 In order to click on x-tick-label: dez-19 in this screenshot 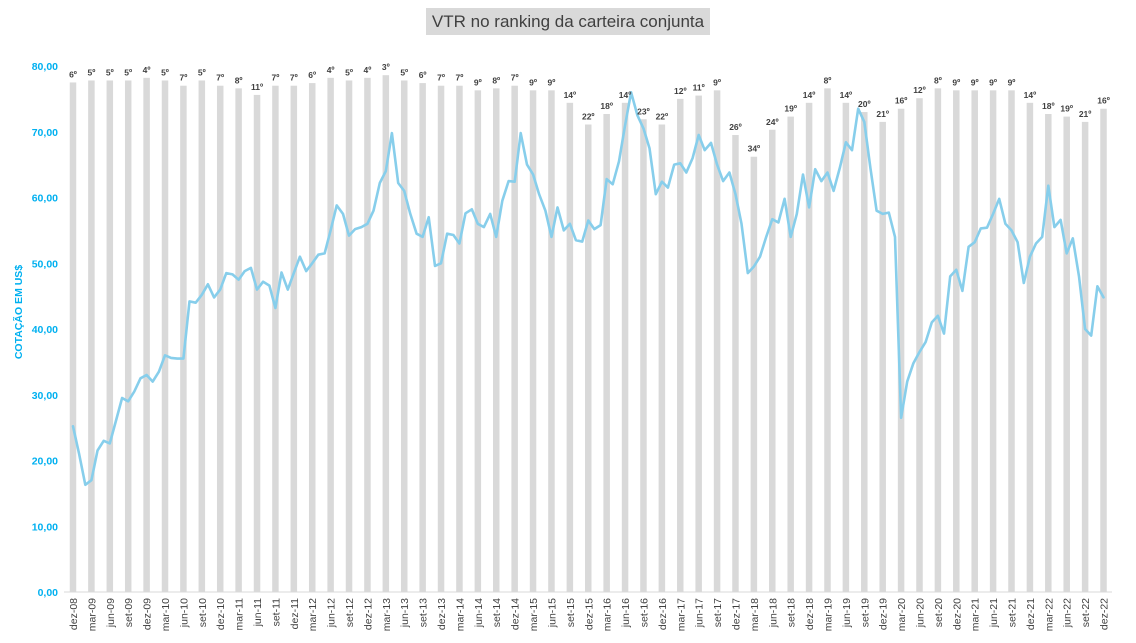, I will do `click(884, 614)`.